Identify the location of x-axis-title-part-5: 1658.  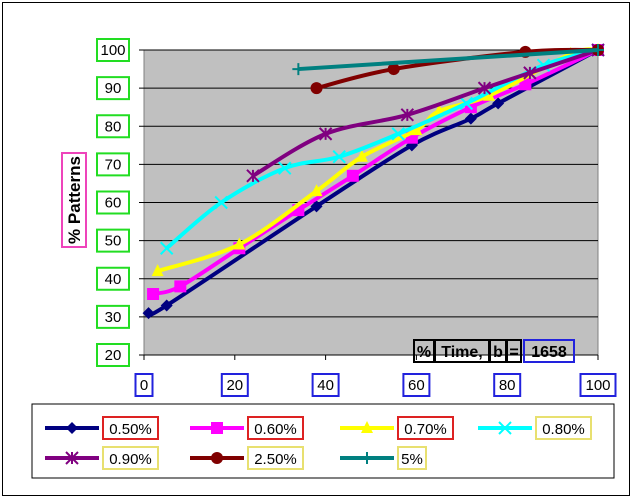
(549, 352).